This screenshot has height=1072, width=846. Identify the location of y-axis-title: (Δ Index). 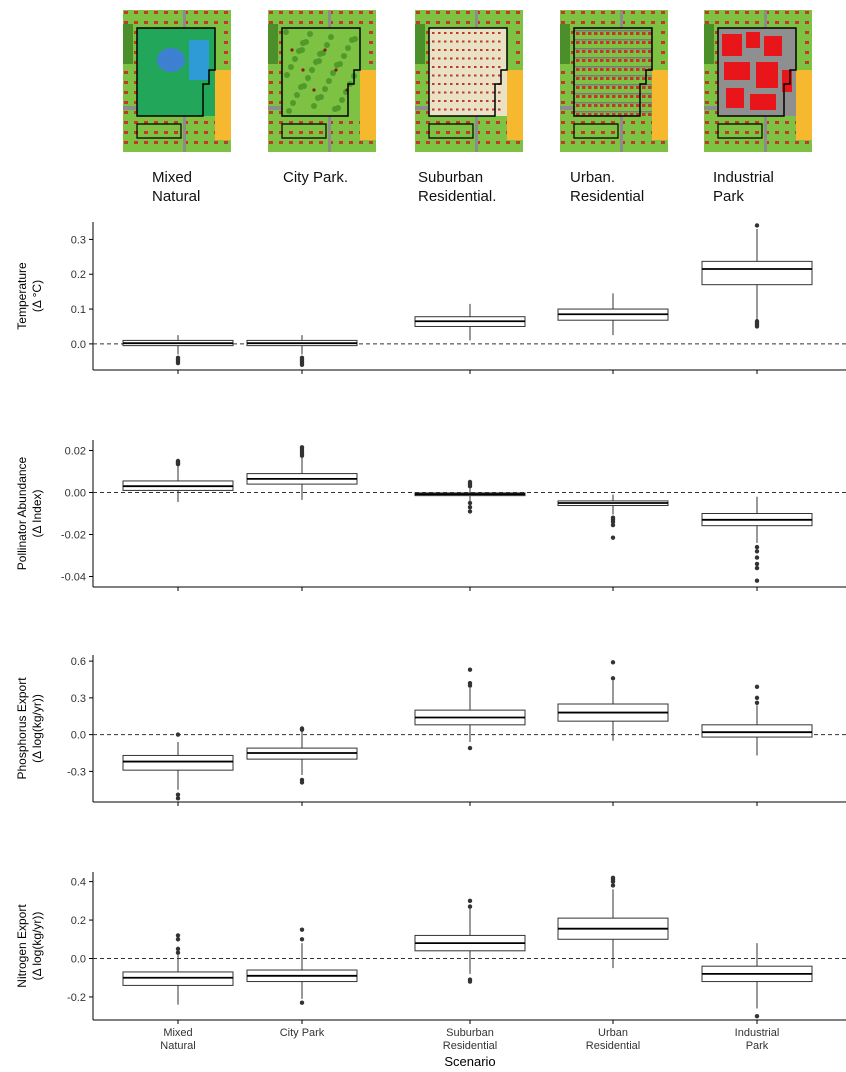
(37, 513).